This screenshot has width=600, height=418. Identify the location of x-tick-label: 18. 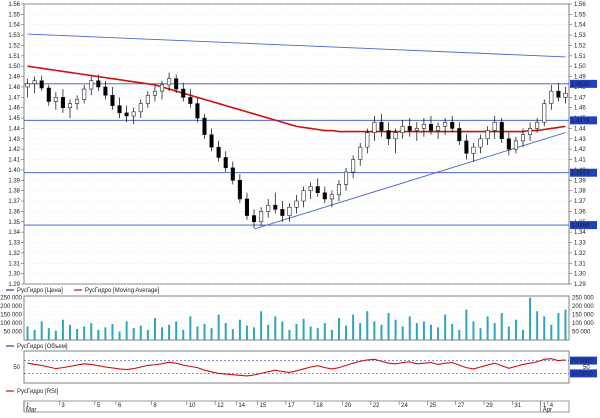
(319, 406).